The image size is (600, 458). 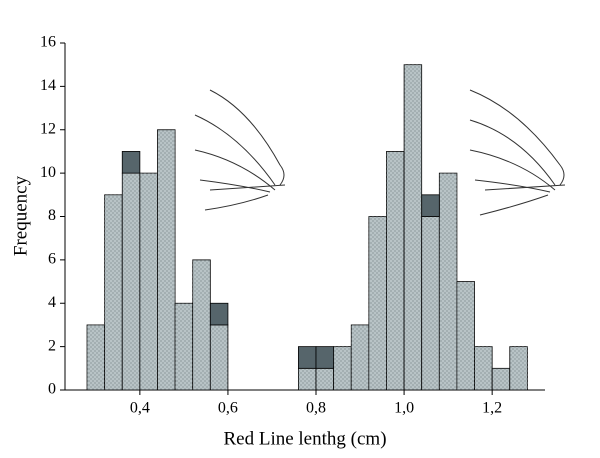 What do you see at coordinates (48, 128) in the screenshot?
I see `y-tick-label: 12` at bounding box center [48, 128].